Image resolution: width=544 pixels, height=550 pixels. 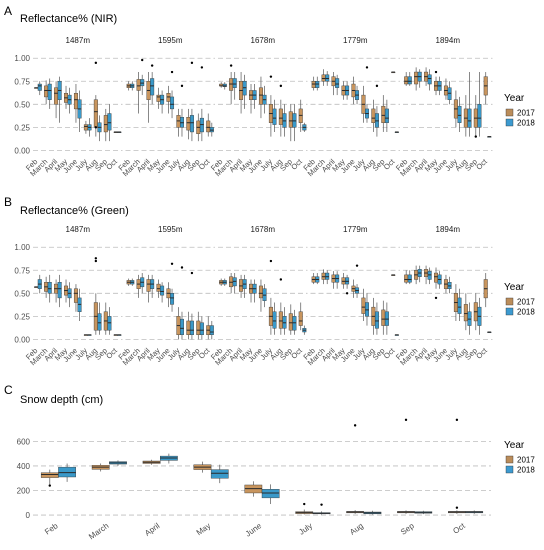 What do you see at coordinates (263, 40) in the screenshot?
I see `facet-label: 1678m` at bounding box center [263, 40].